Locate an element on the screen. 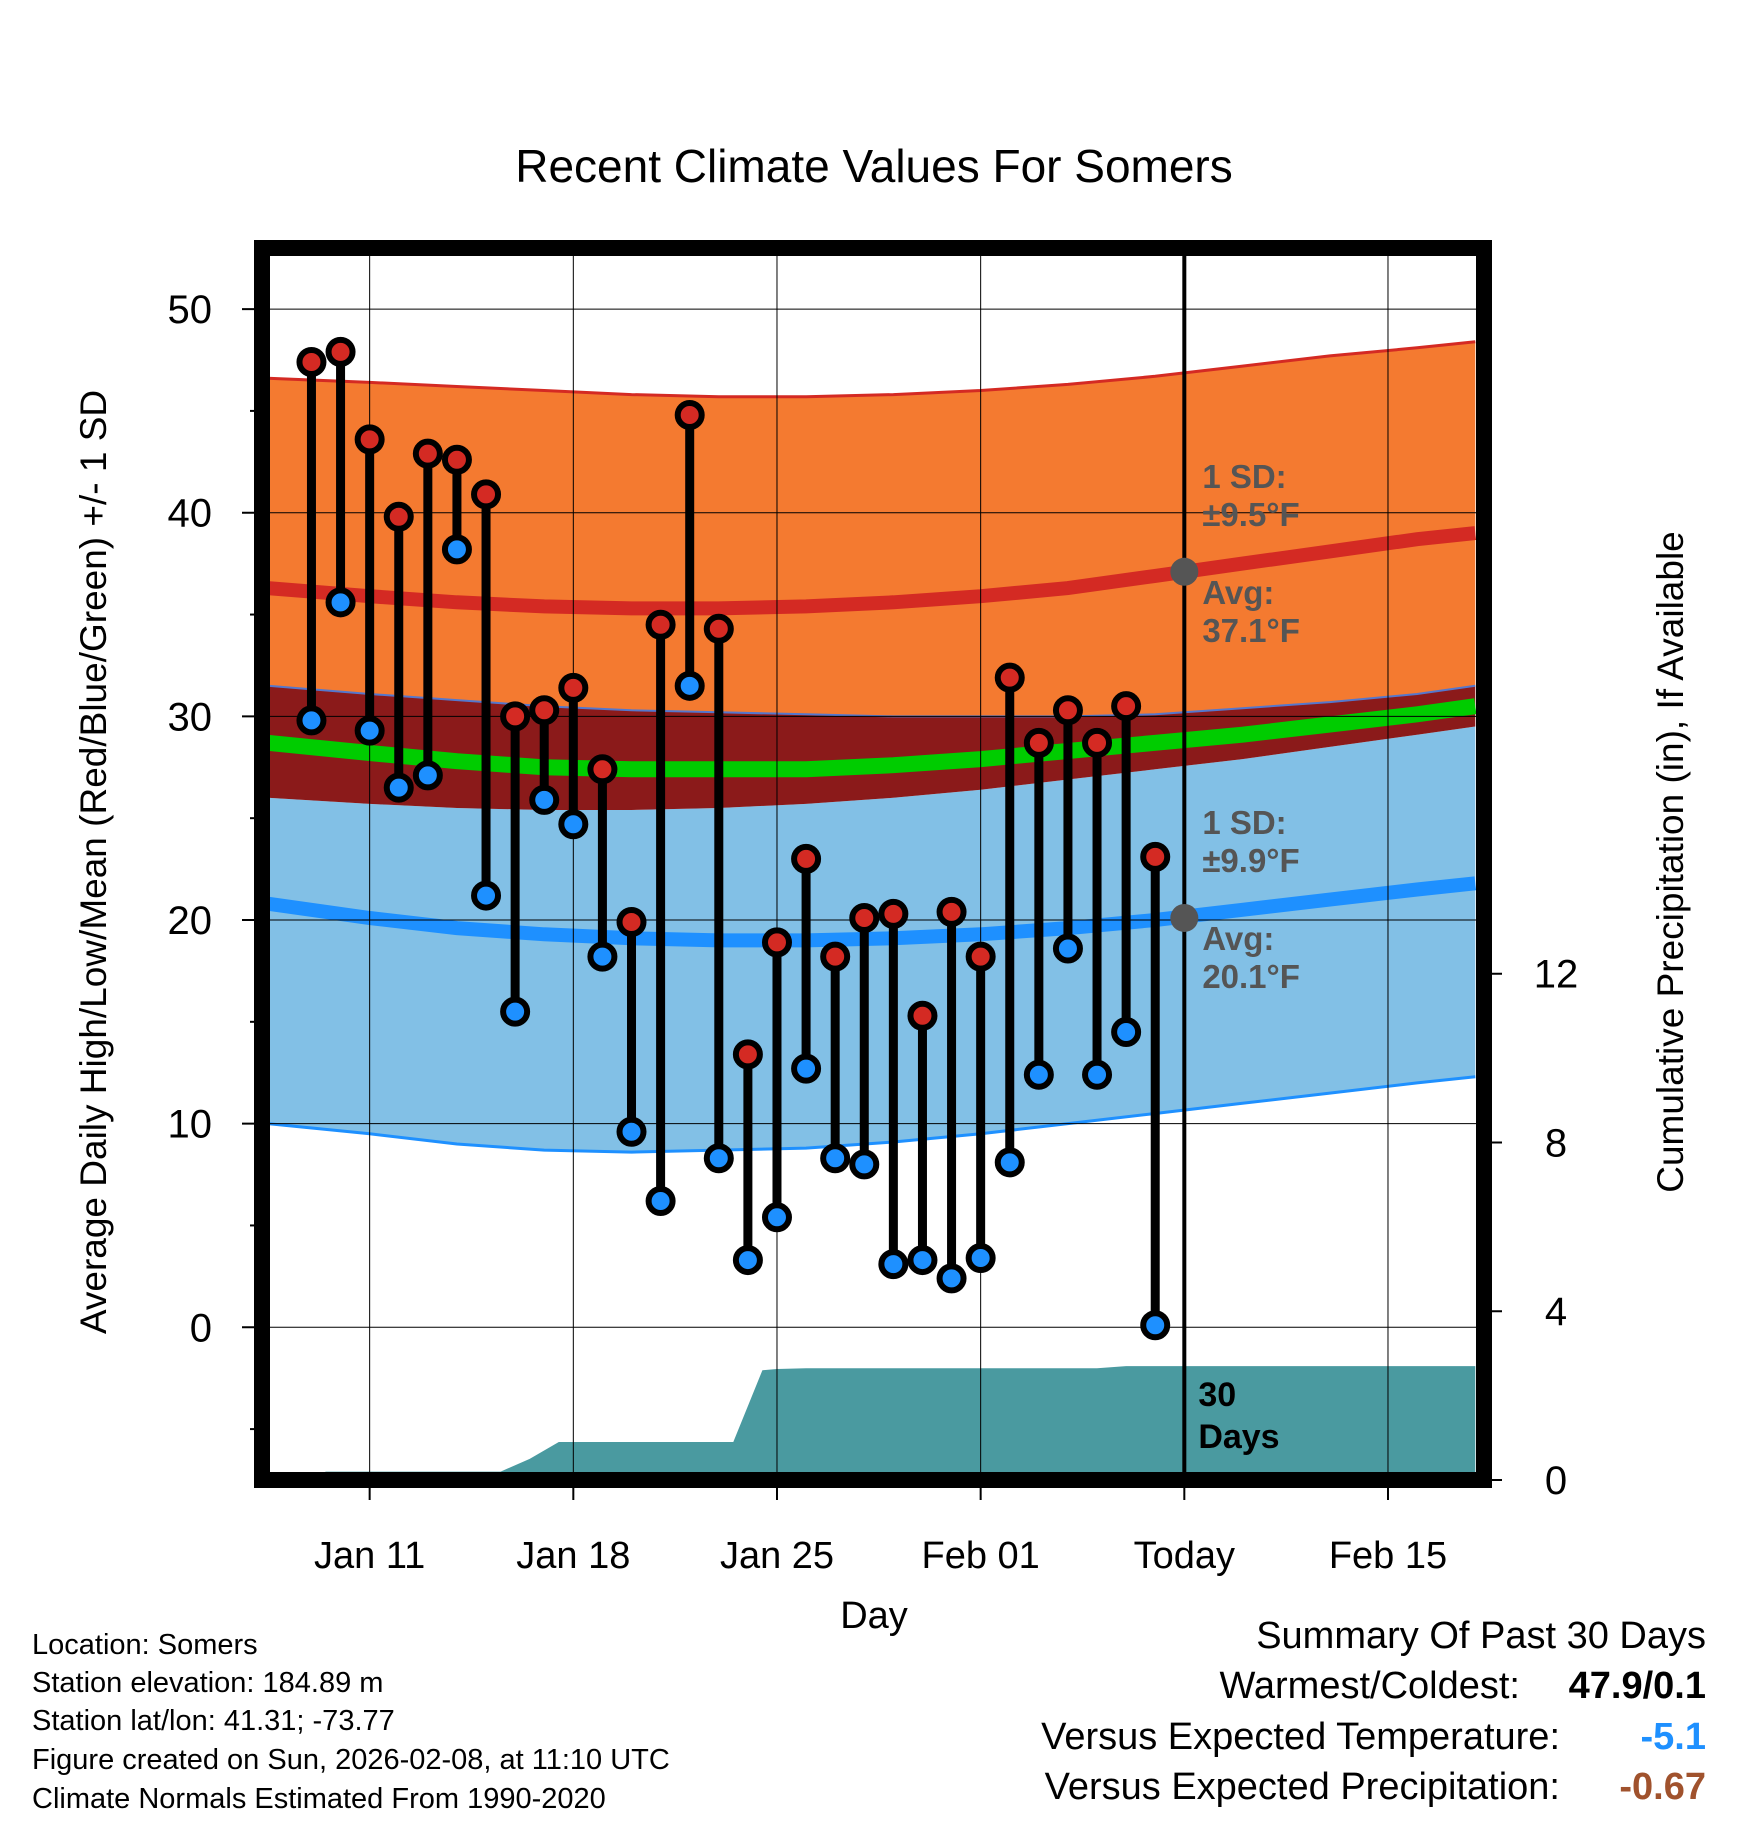 Image resolution: width=1748 pixels, height=1828 pixels. x-tick-label: Feb 15 is located at coordinates (1388, 1556).